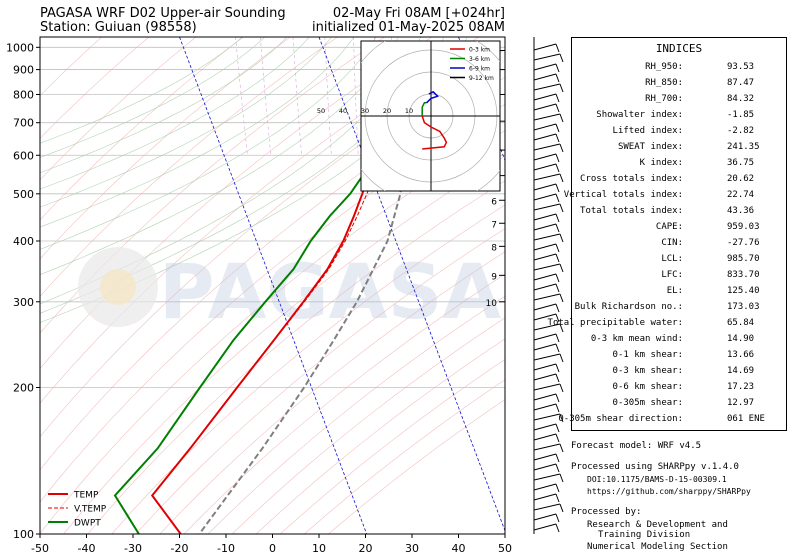 This screenshot has height=560, width=802. Describe the element at coordinates (741, 339) in the screenshot. I see `index-value: 14.90` at that location.